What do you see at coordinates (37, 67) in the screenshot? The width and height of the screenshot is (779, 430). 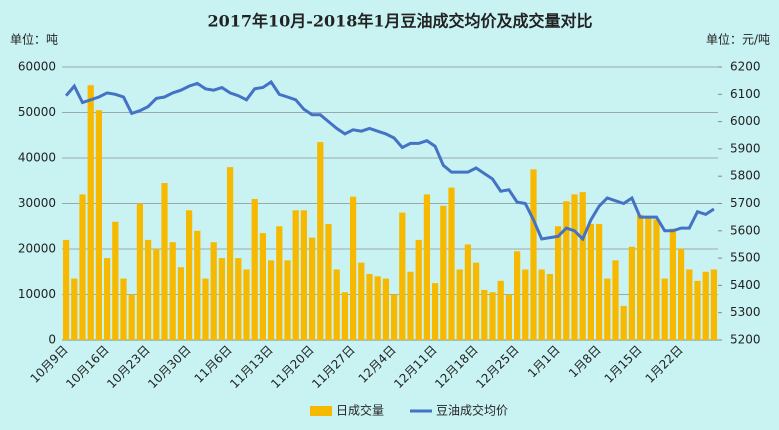 I see `y-tick-label: 60000` at bounding box center [37, 67].